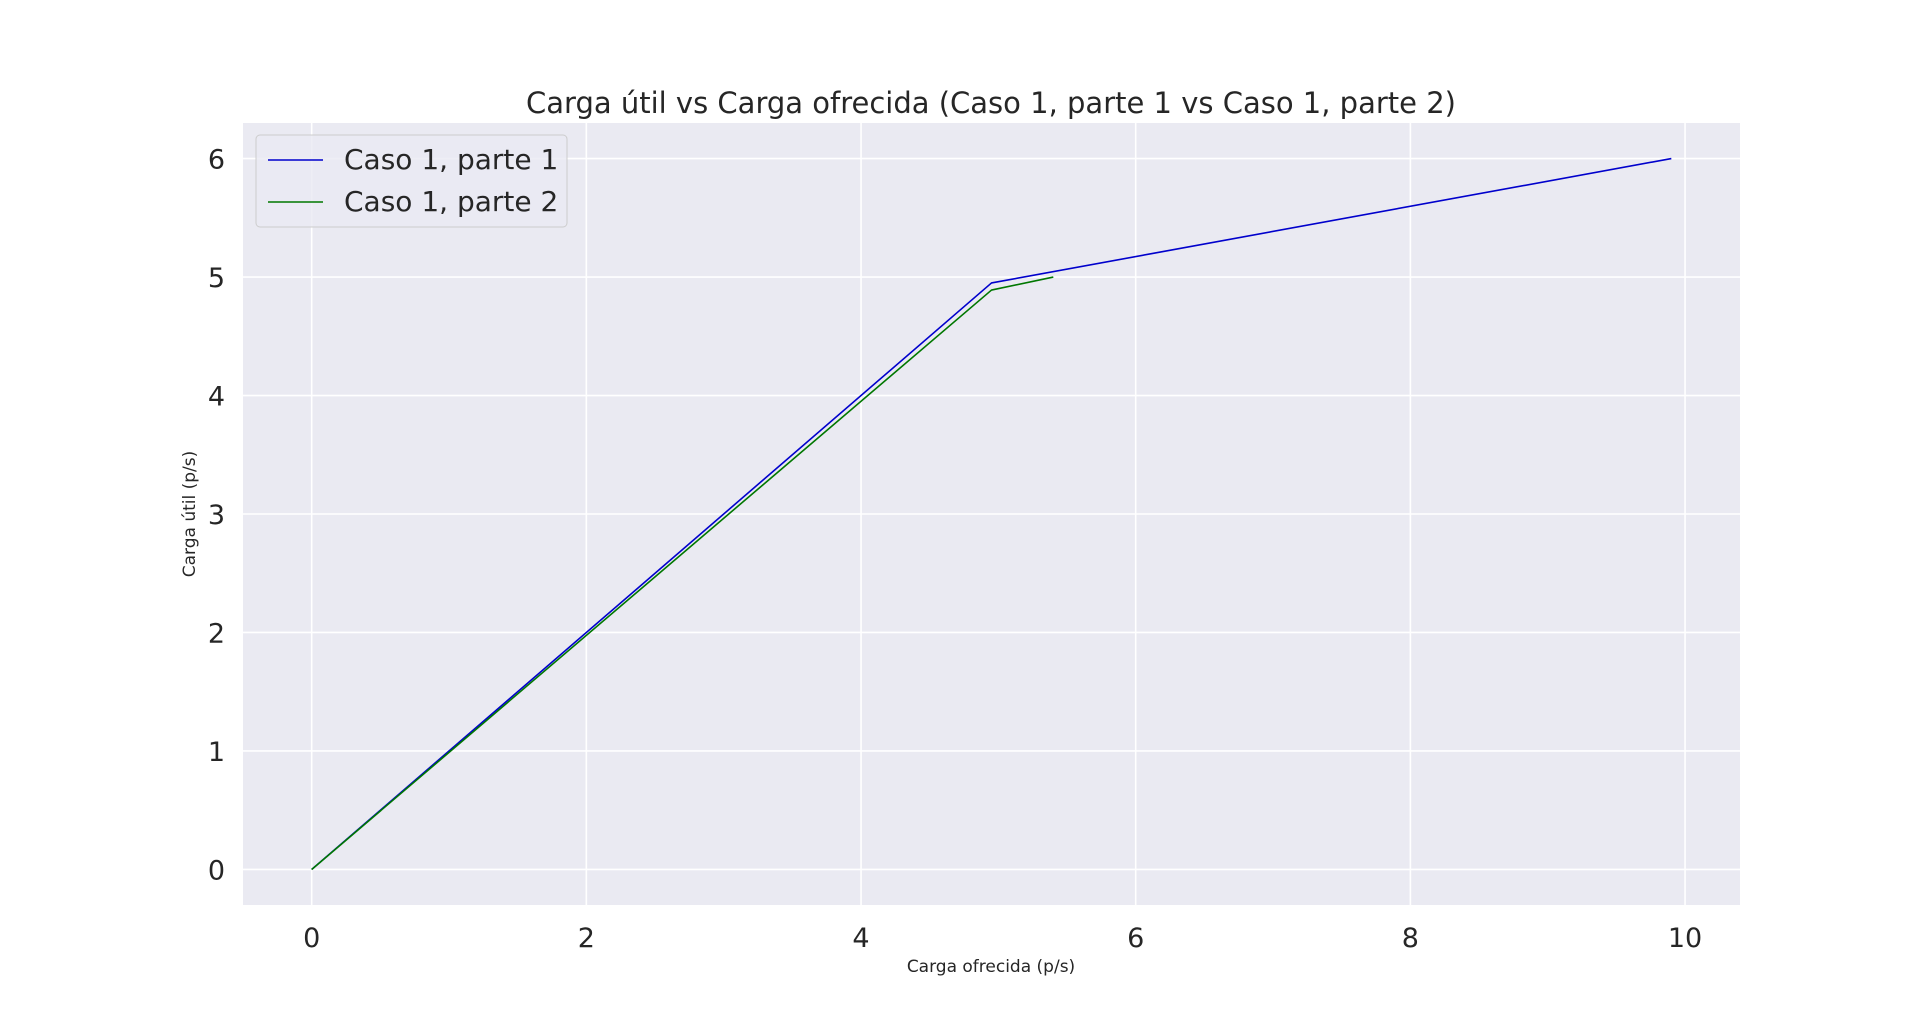 The image size is (1920, 1010). Describe the element at coordinates (190, 514) in the screenshot. I see `y-axis-label: Carga útil (p/s)` at that location.